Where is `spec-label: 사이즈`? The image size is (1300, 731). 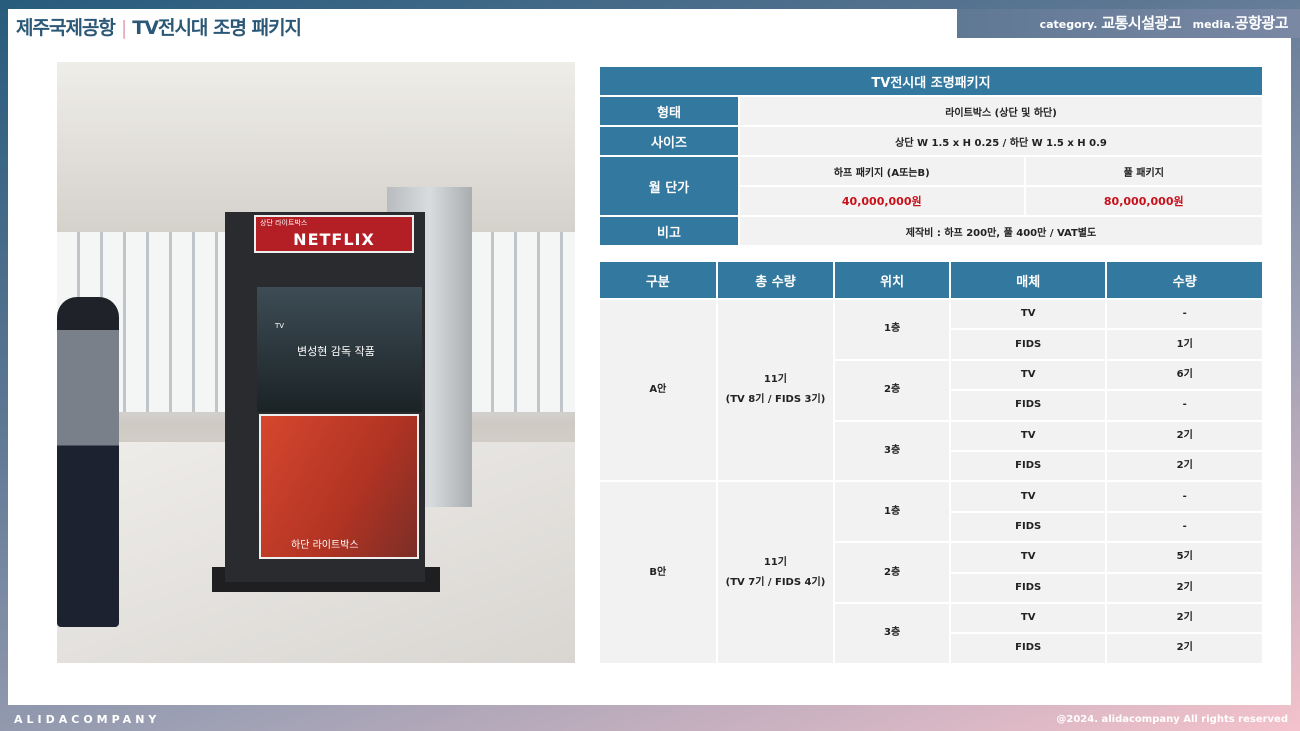 spec-label: 사이즈 is located at coordinates (669, 141).